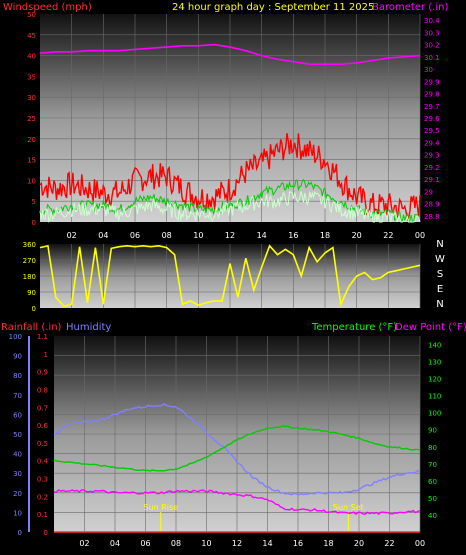  Describe the element at coordinates (389, 543) in the screenshot. I see `temp-x-tick-label: 22` at that location.